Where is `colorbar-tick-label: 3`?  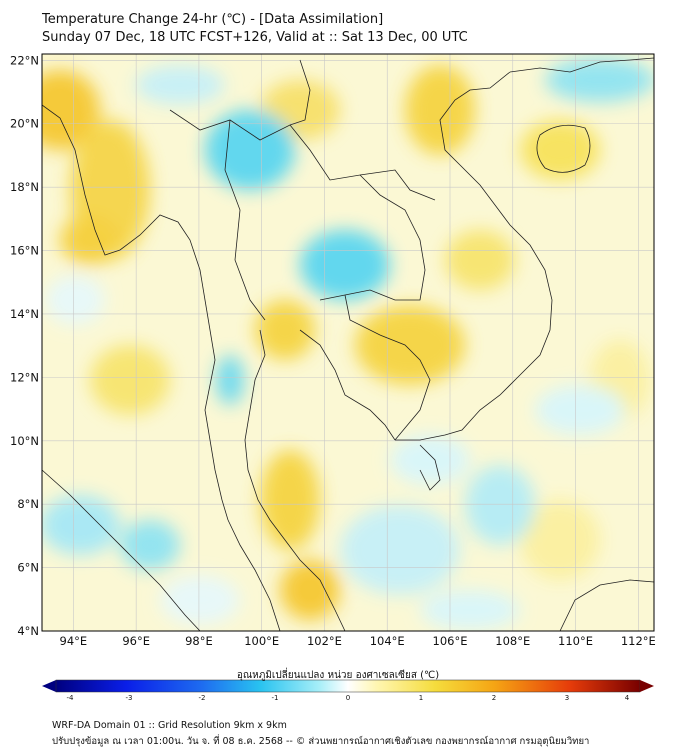
colorbar-tick-label: 3 is located at coordinates (567, 698).